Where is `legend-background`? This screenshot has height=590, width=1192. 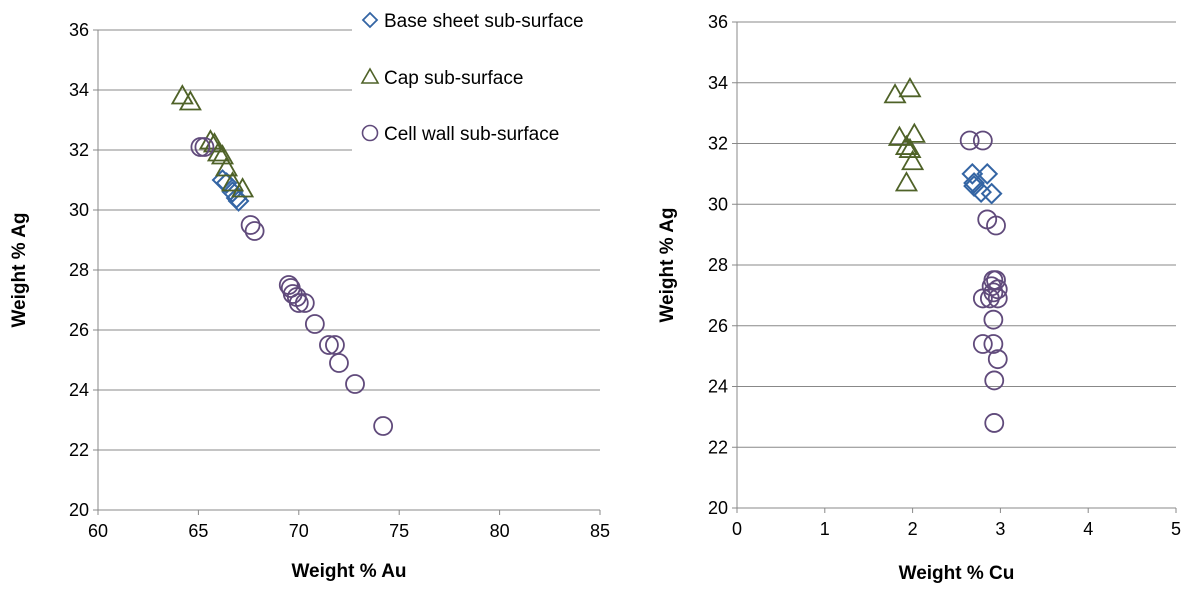 legend-background is located at coordinates (492, 87).